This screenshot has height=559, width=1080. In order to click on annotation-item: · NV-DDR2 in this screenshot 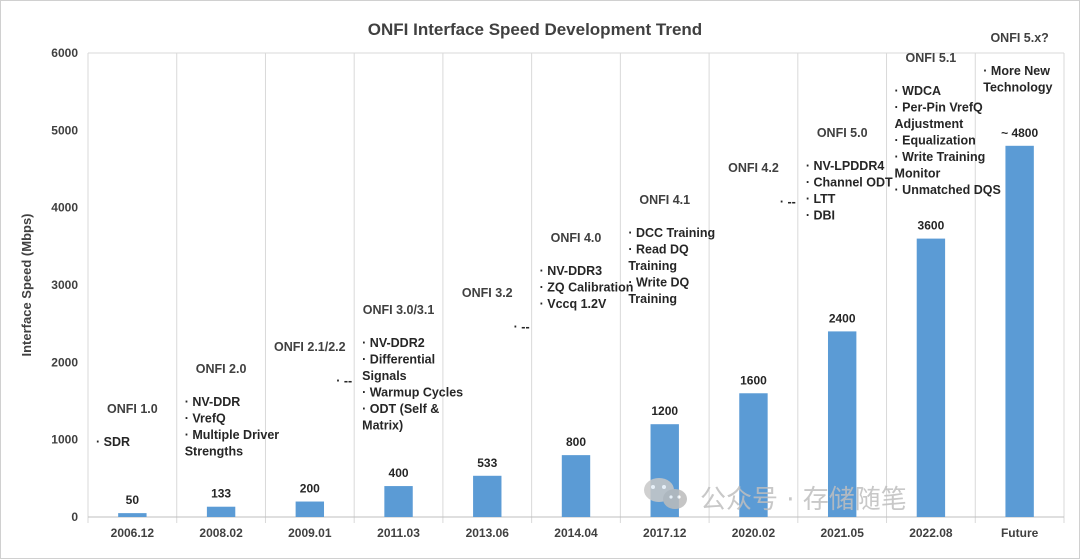, I will do `click(393, 343)`.